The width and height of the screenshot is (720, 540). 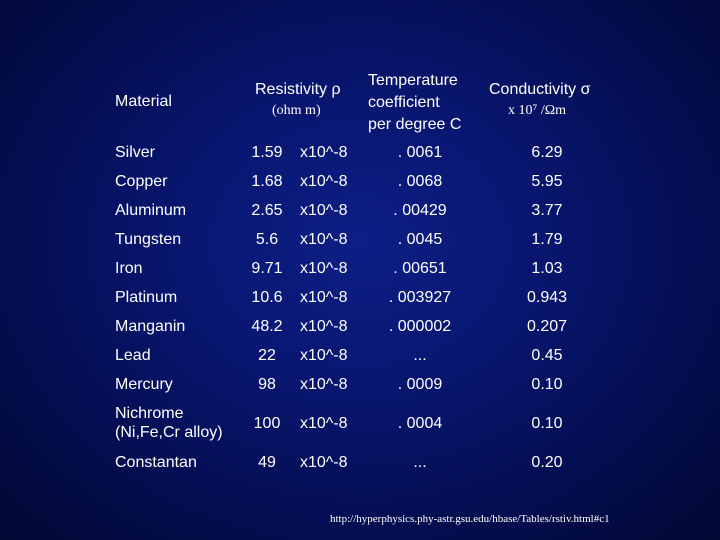 I want to click on resistivity-value: 98, so click(x=267, y=384).